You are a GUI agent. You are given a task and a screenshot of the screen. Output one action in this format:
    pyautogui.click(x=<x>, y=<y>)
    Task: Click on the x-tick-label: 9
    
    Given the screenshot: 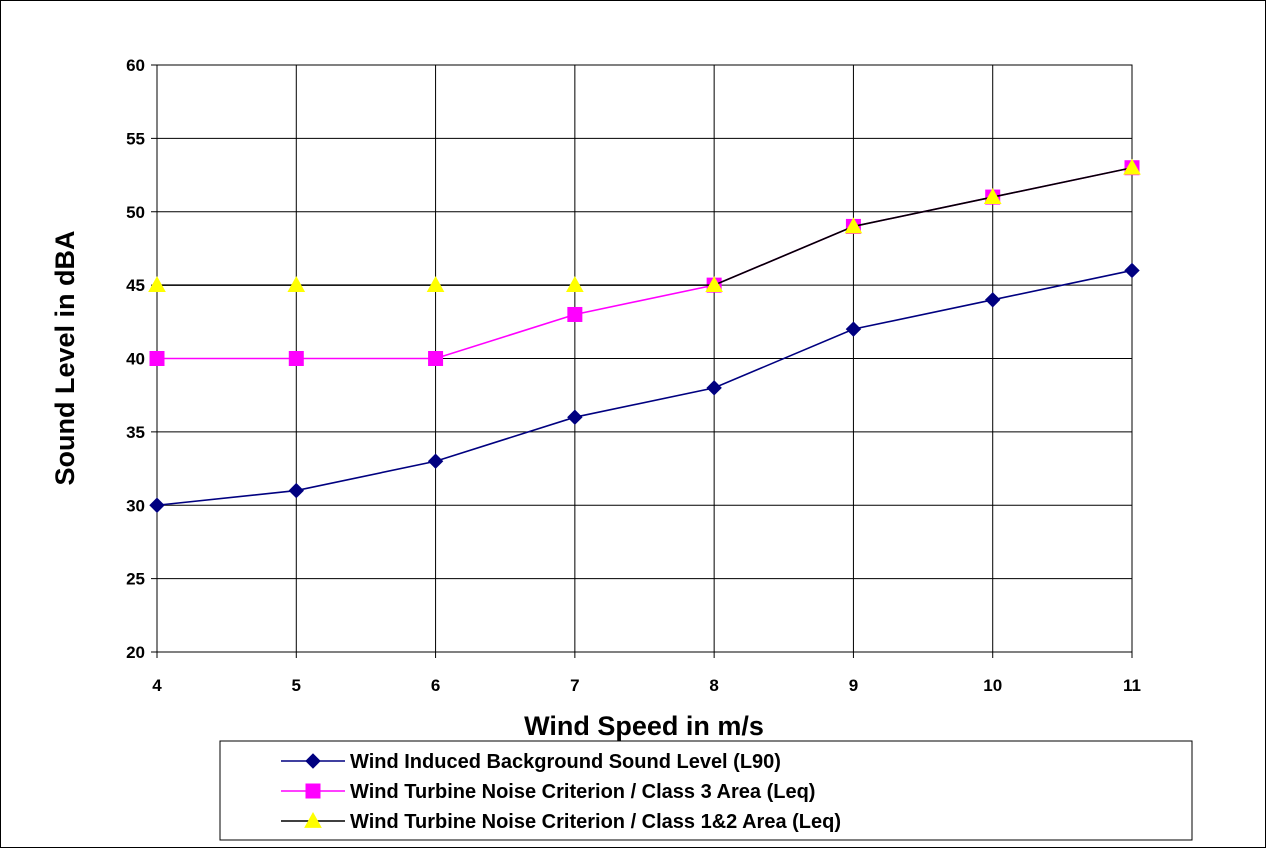 What is the action you would take?
    pyautogui.click(x=853, y=685)
    